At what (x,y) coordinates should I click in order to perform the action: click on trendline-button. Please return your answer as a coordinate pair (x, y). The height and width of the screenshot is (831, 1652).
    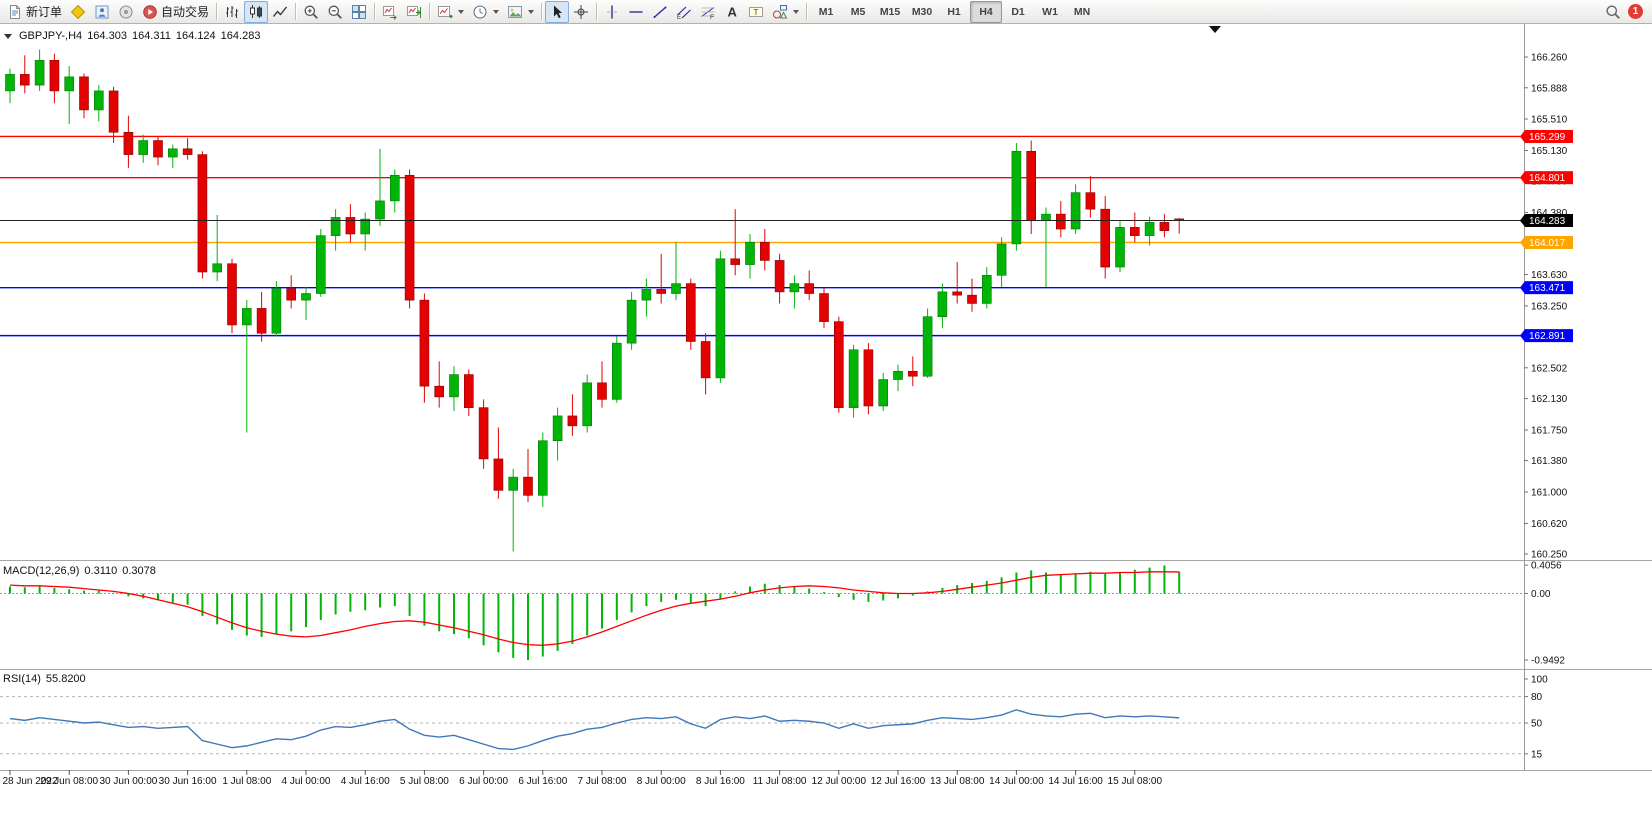
    Looking at the image, I should click on (660, 12).